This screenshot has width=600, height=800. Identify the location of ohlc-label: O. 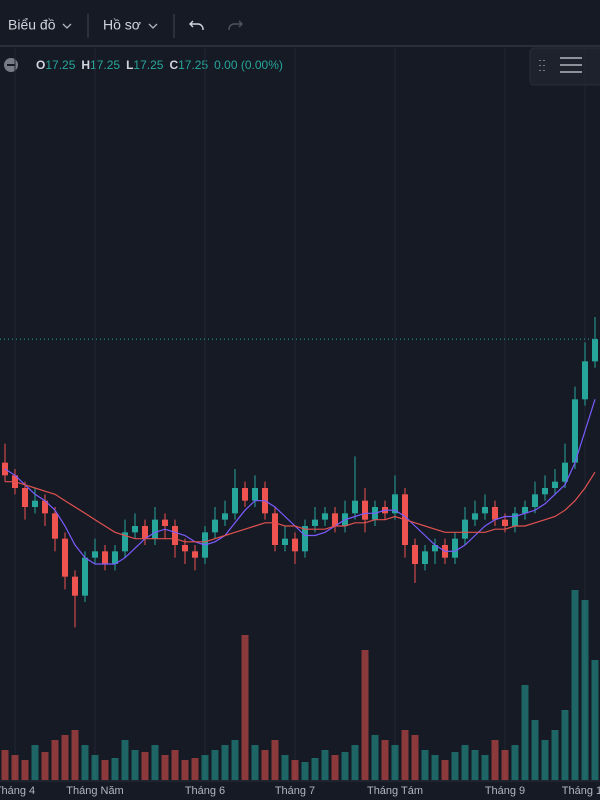
(40, 65).